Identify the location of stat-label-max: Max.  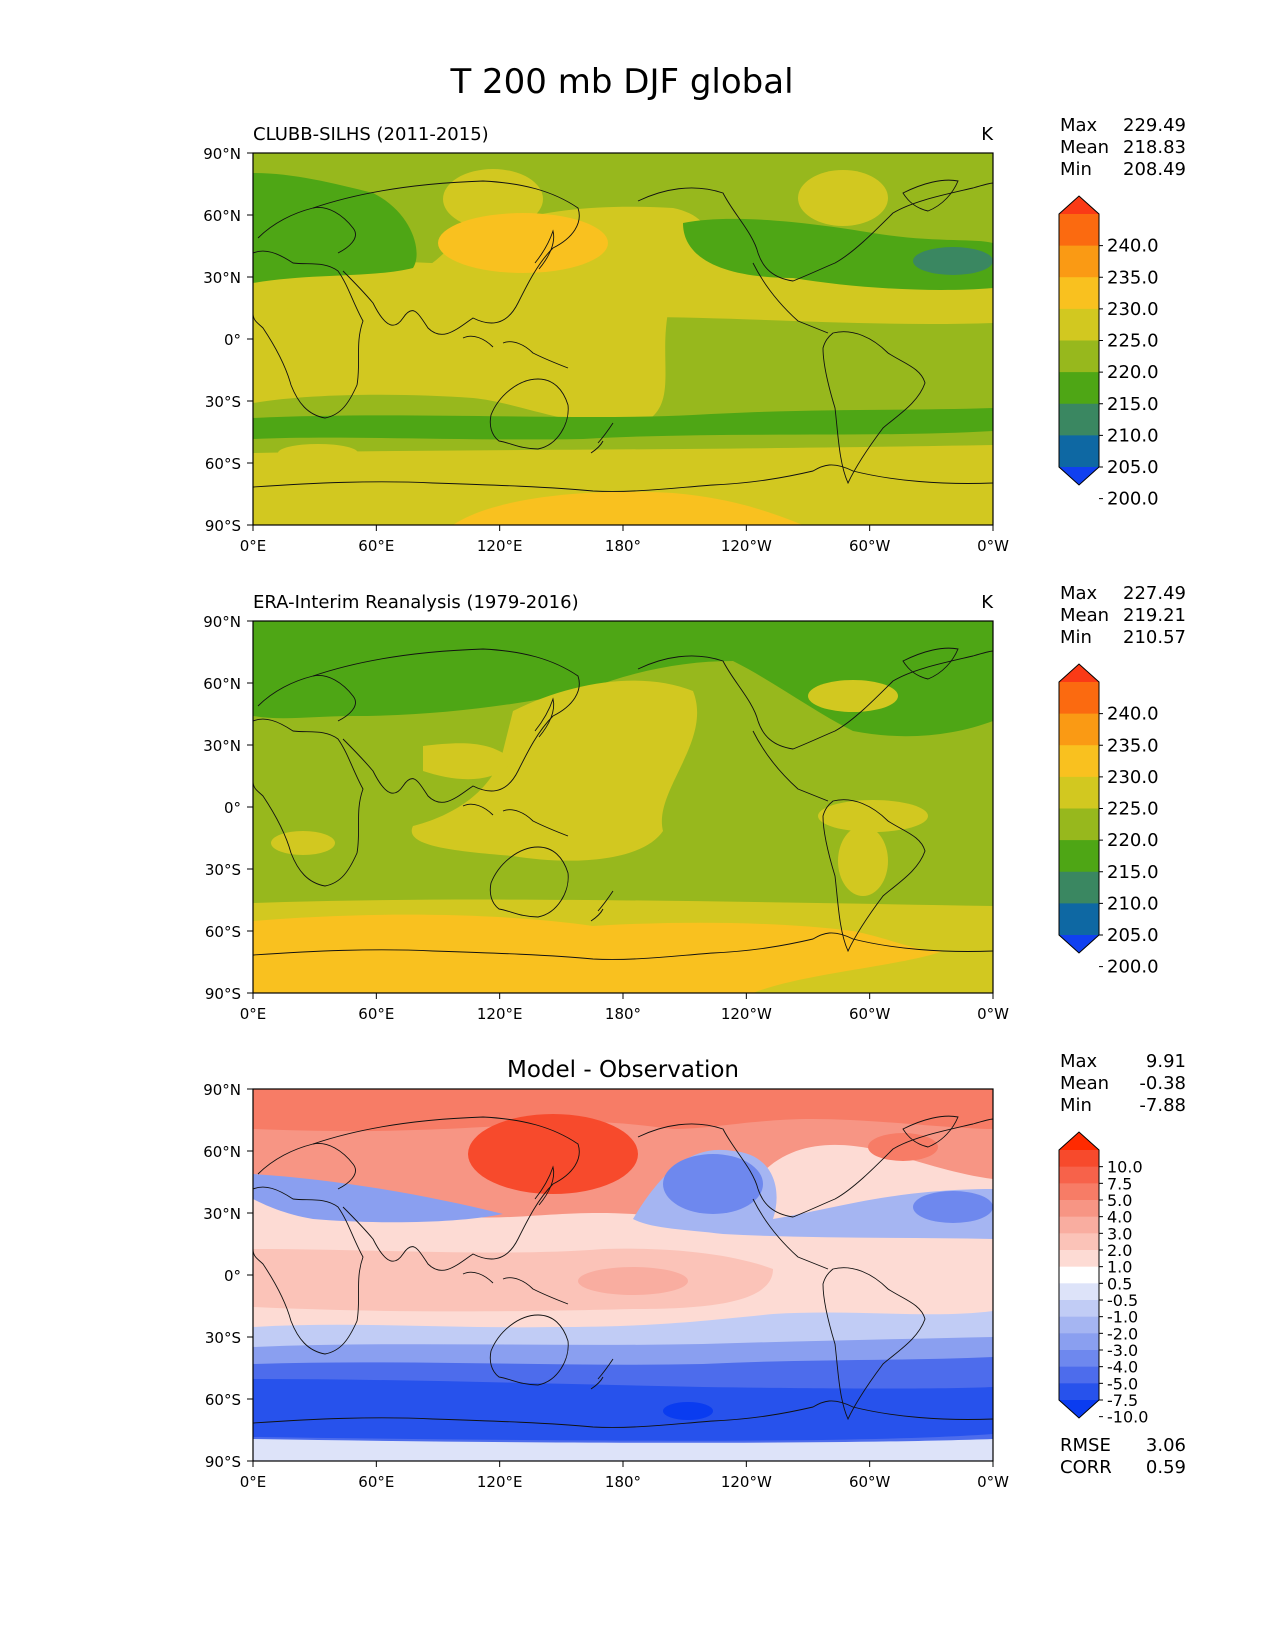
(1079, 1061).